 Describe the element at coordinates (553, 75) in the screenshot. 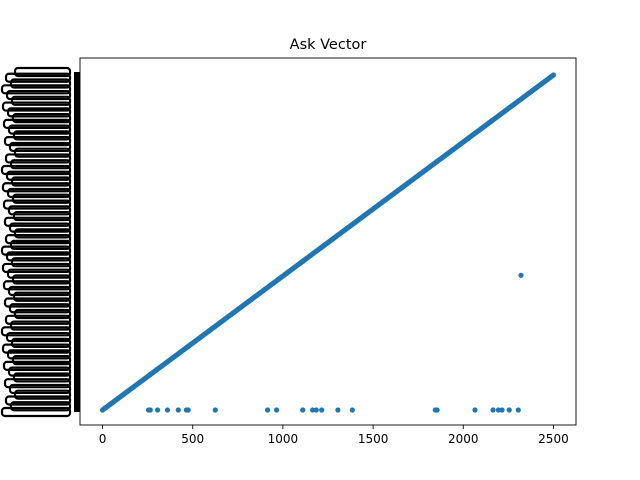

I see `scatter-point` at that location.